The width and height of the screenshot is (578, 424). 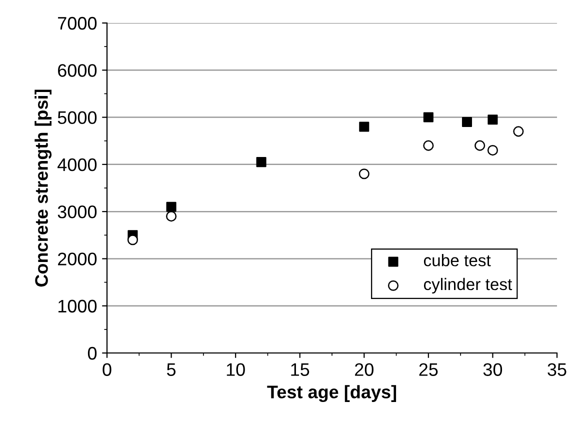 What do you see at coordinates (92, 353) in the screenshot?
I see `y-tick-label: 0` at bounding box center [92, 353].